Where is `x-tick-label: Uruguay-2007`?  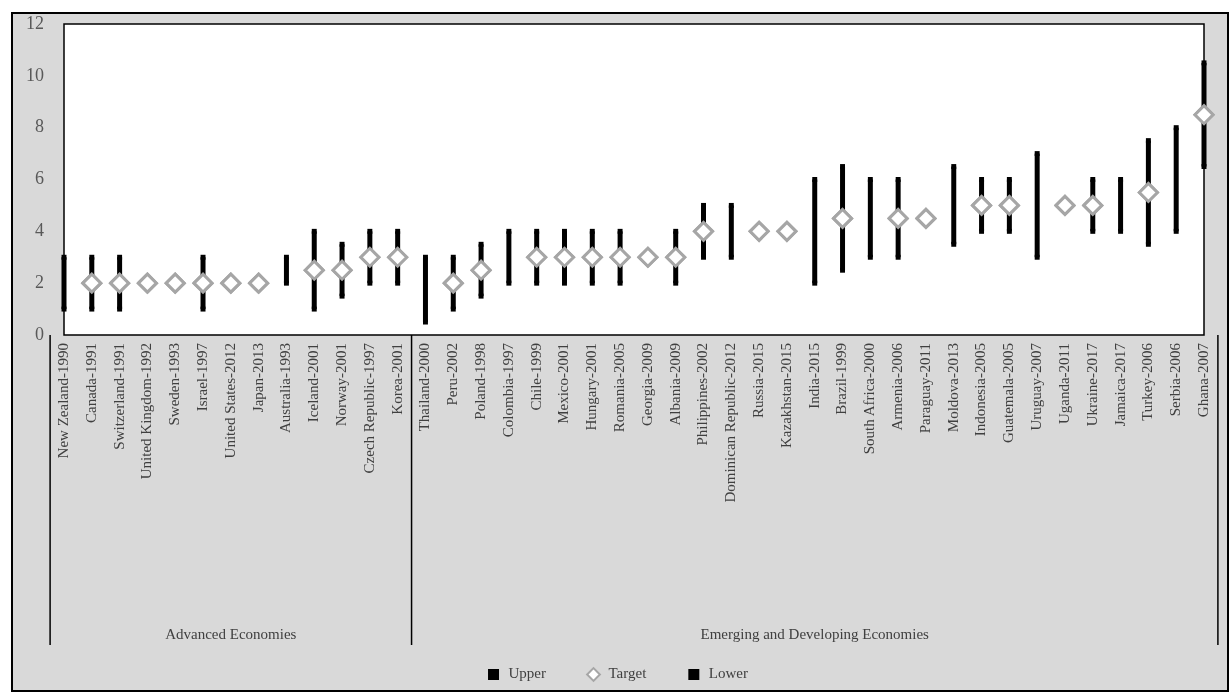 x-tick-label: Uruguay-2007 is located at coordinates (1036, 386).